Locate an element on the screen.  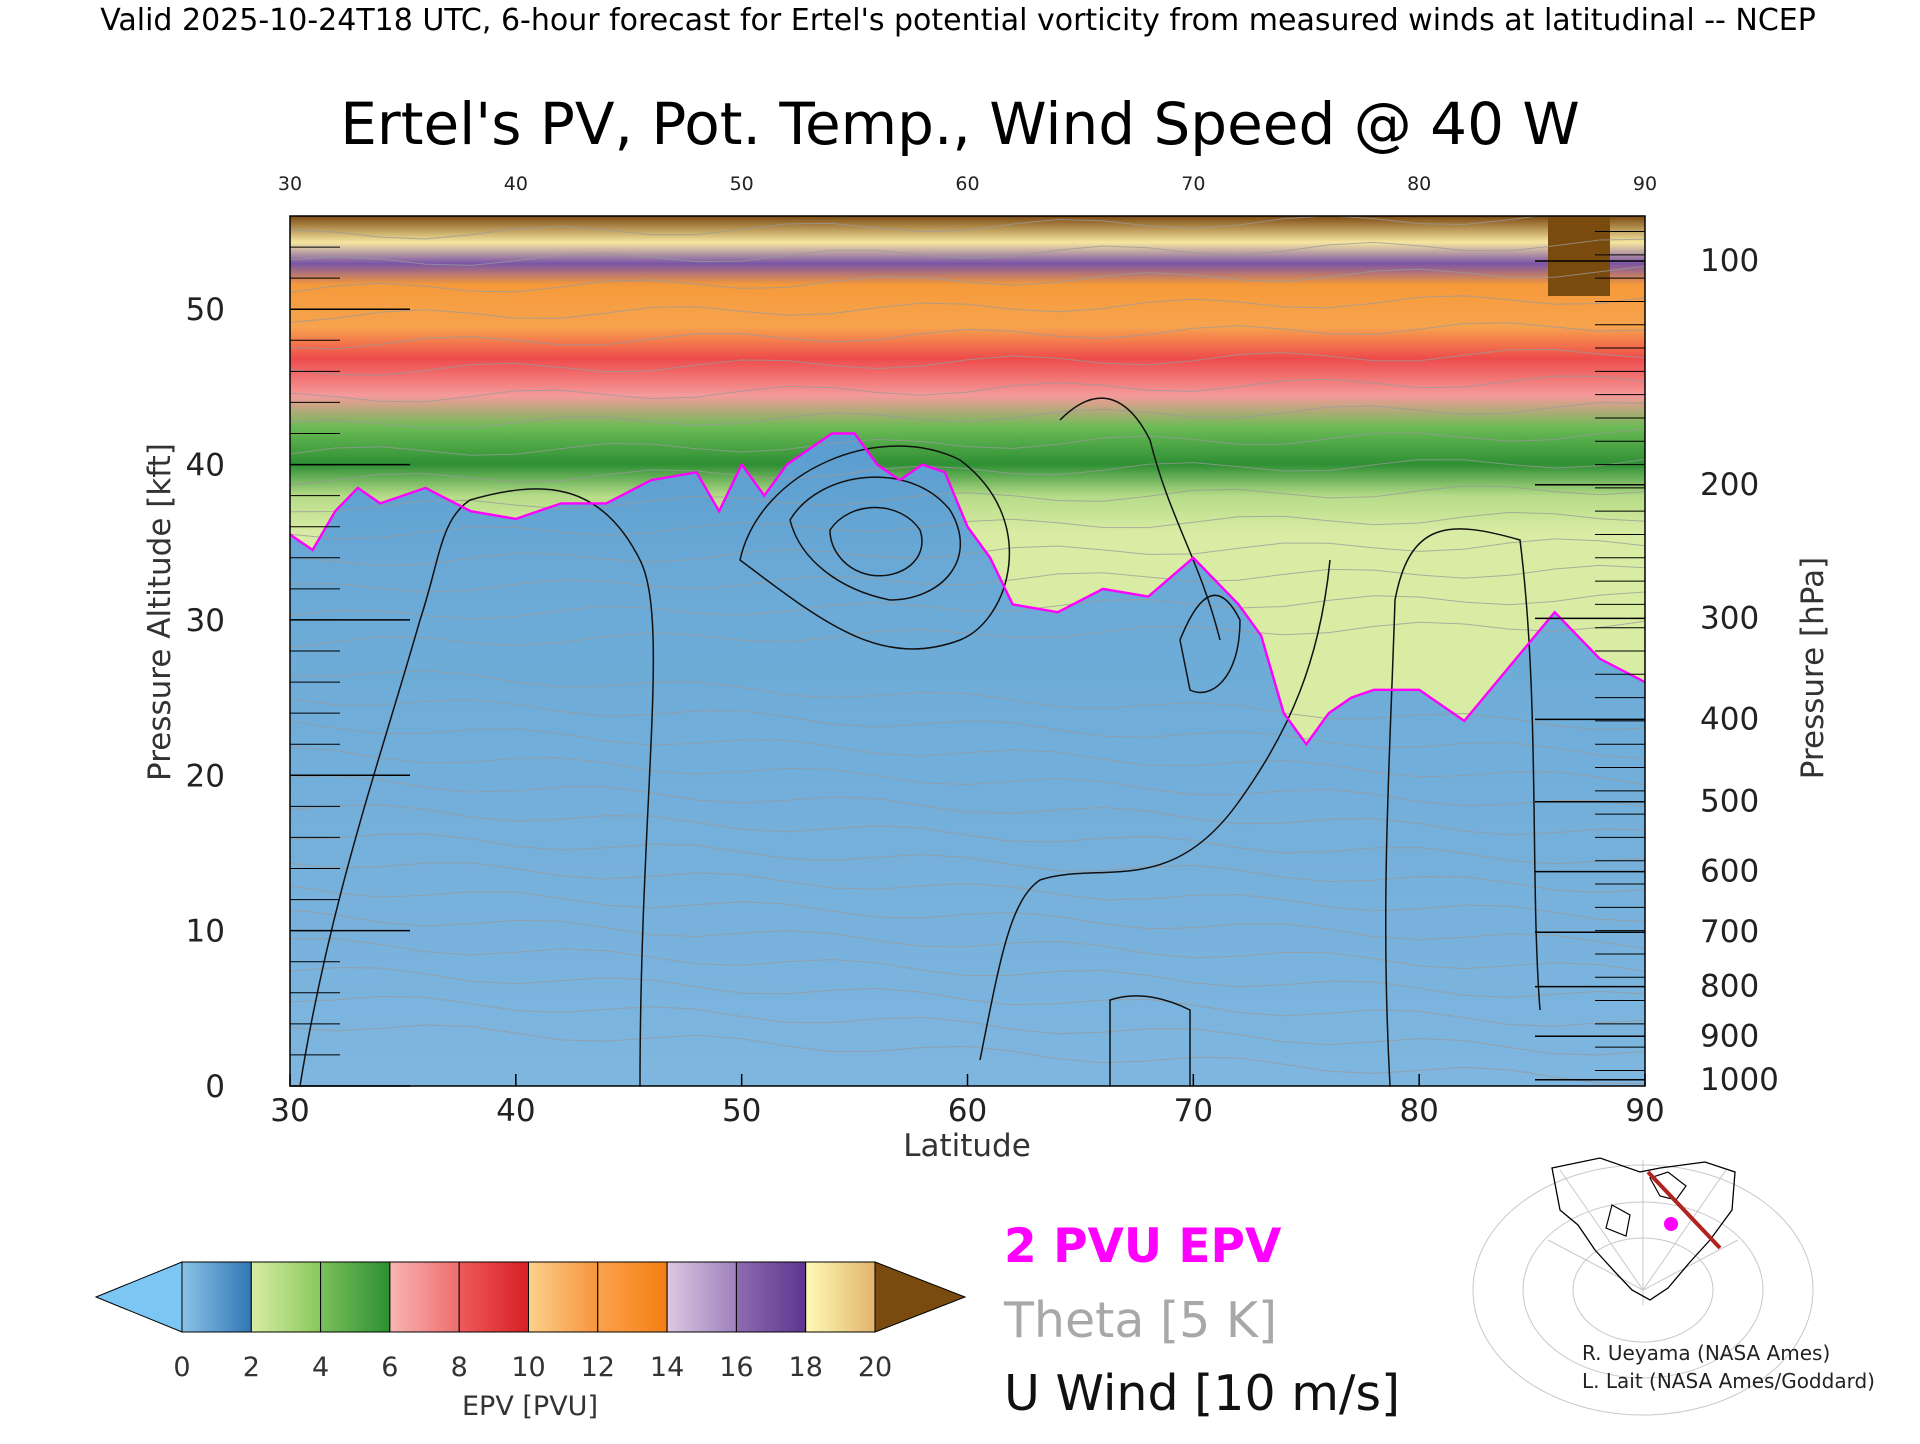
colorbar-label: EPV [PVU] is located at coordinates (530, 1406).